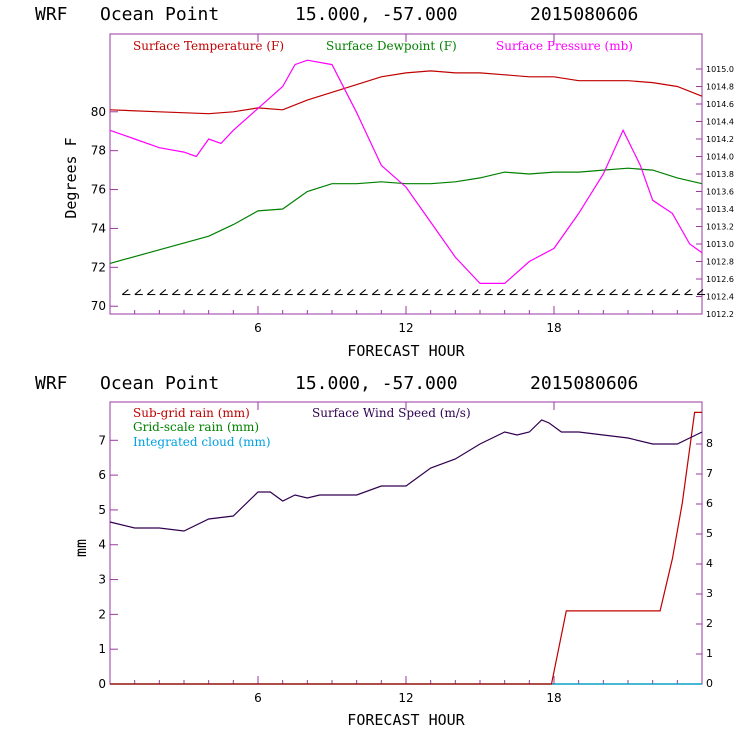 The width and height of the screenshot is (740, 740). What do you see at coordinates (709, 653) in the screenshot?
I see `y2-tick-label: 1` at bounding box center [709, 653].